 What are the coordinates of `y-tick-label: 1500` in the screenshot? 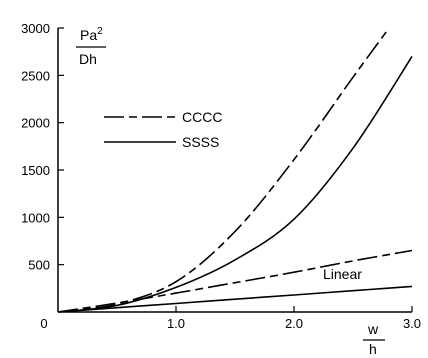 It's located at (35, 170).